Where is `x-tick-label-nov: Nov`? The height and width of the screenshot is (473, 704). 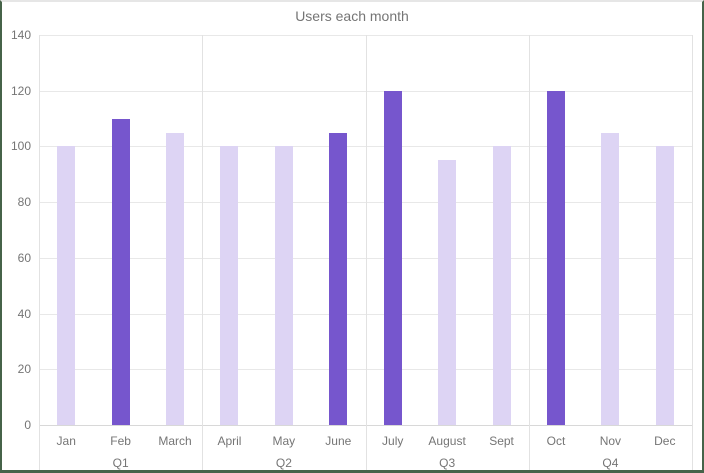
x-tick-label-nov: Nov is located at coordinates (610, 441).